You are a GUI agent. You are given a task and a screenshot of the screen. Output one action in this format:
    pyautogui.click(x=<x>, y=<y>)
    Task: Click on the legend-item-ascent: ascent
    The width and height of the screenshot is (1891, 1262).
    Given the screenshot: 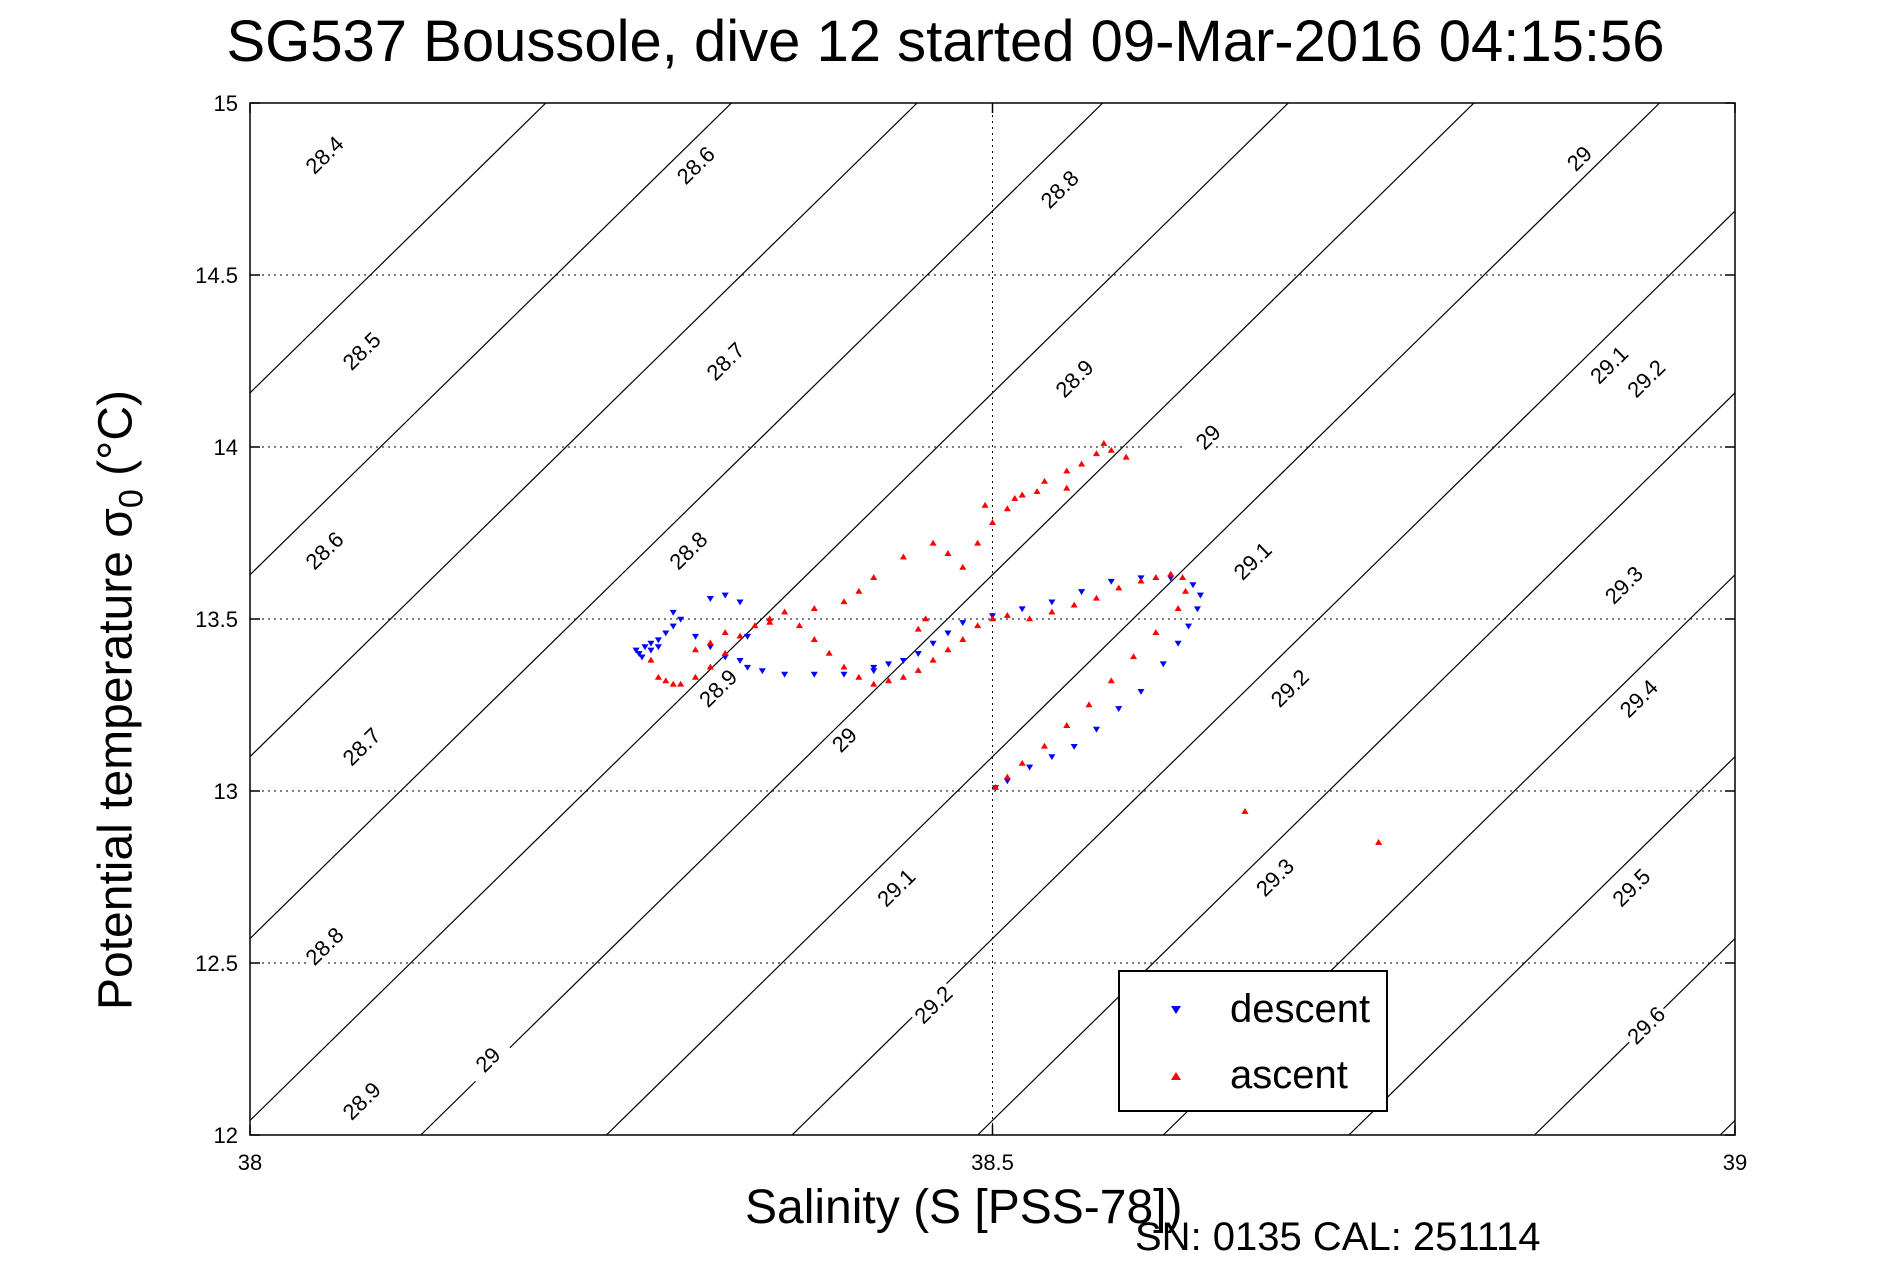 What is the action you would take?
    pyautogui.click(x=1253, y=1075)
    